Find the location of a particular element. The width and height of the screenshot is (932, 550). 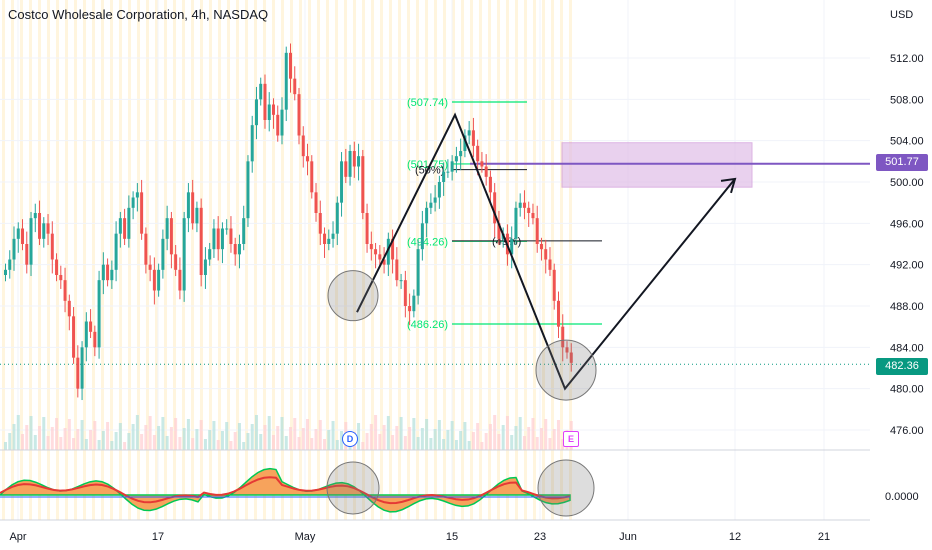

price-tick-label: 512.00 is located at coordinates (907, 59).